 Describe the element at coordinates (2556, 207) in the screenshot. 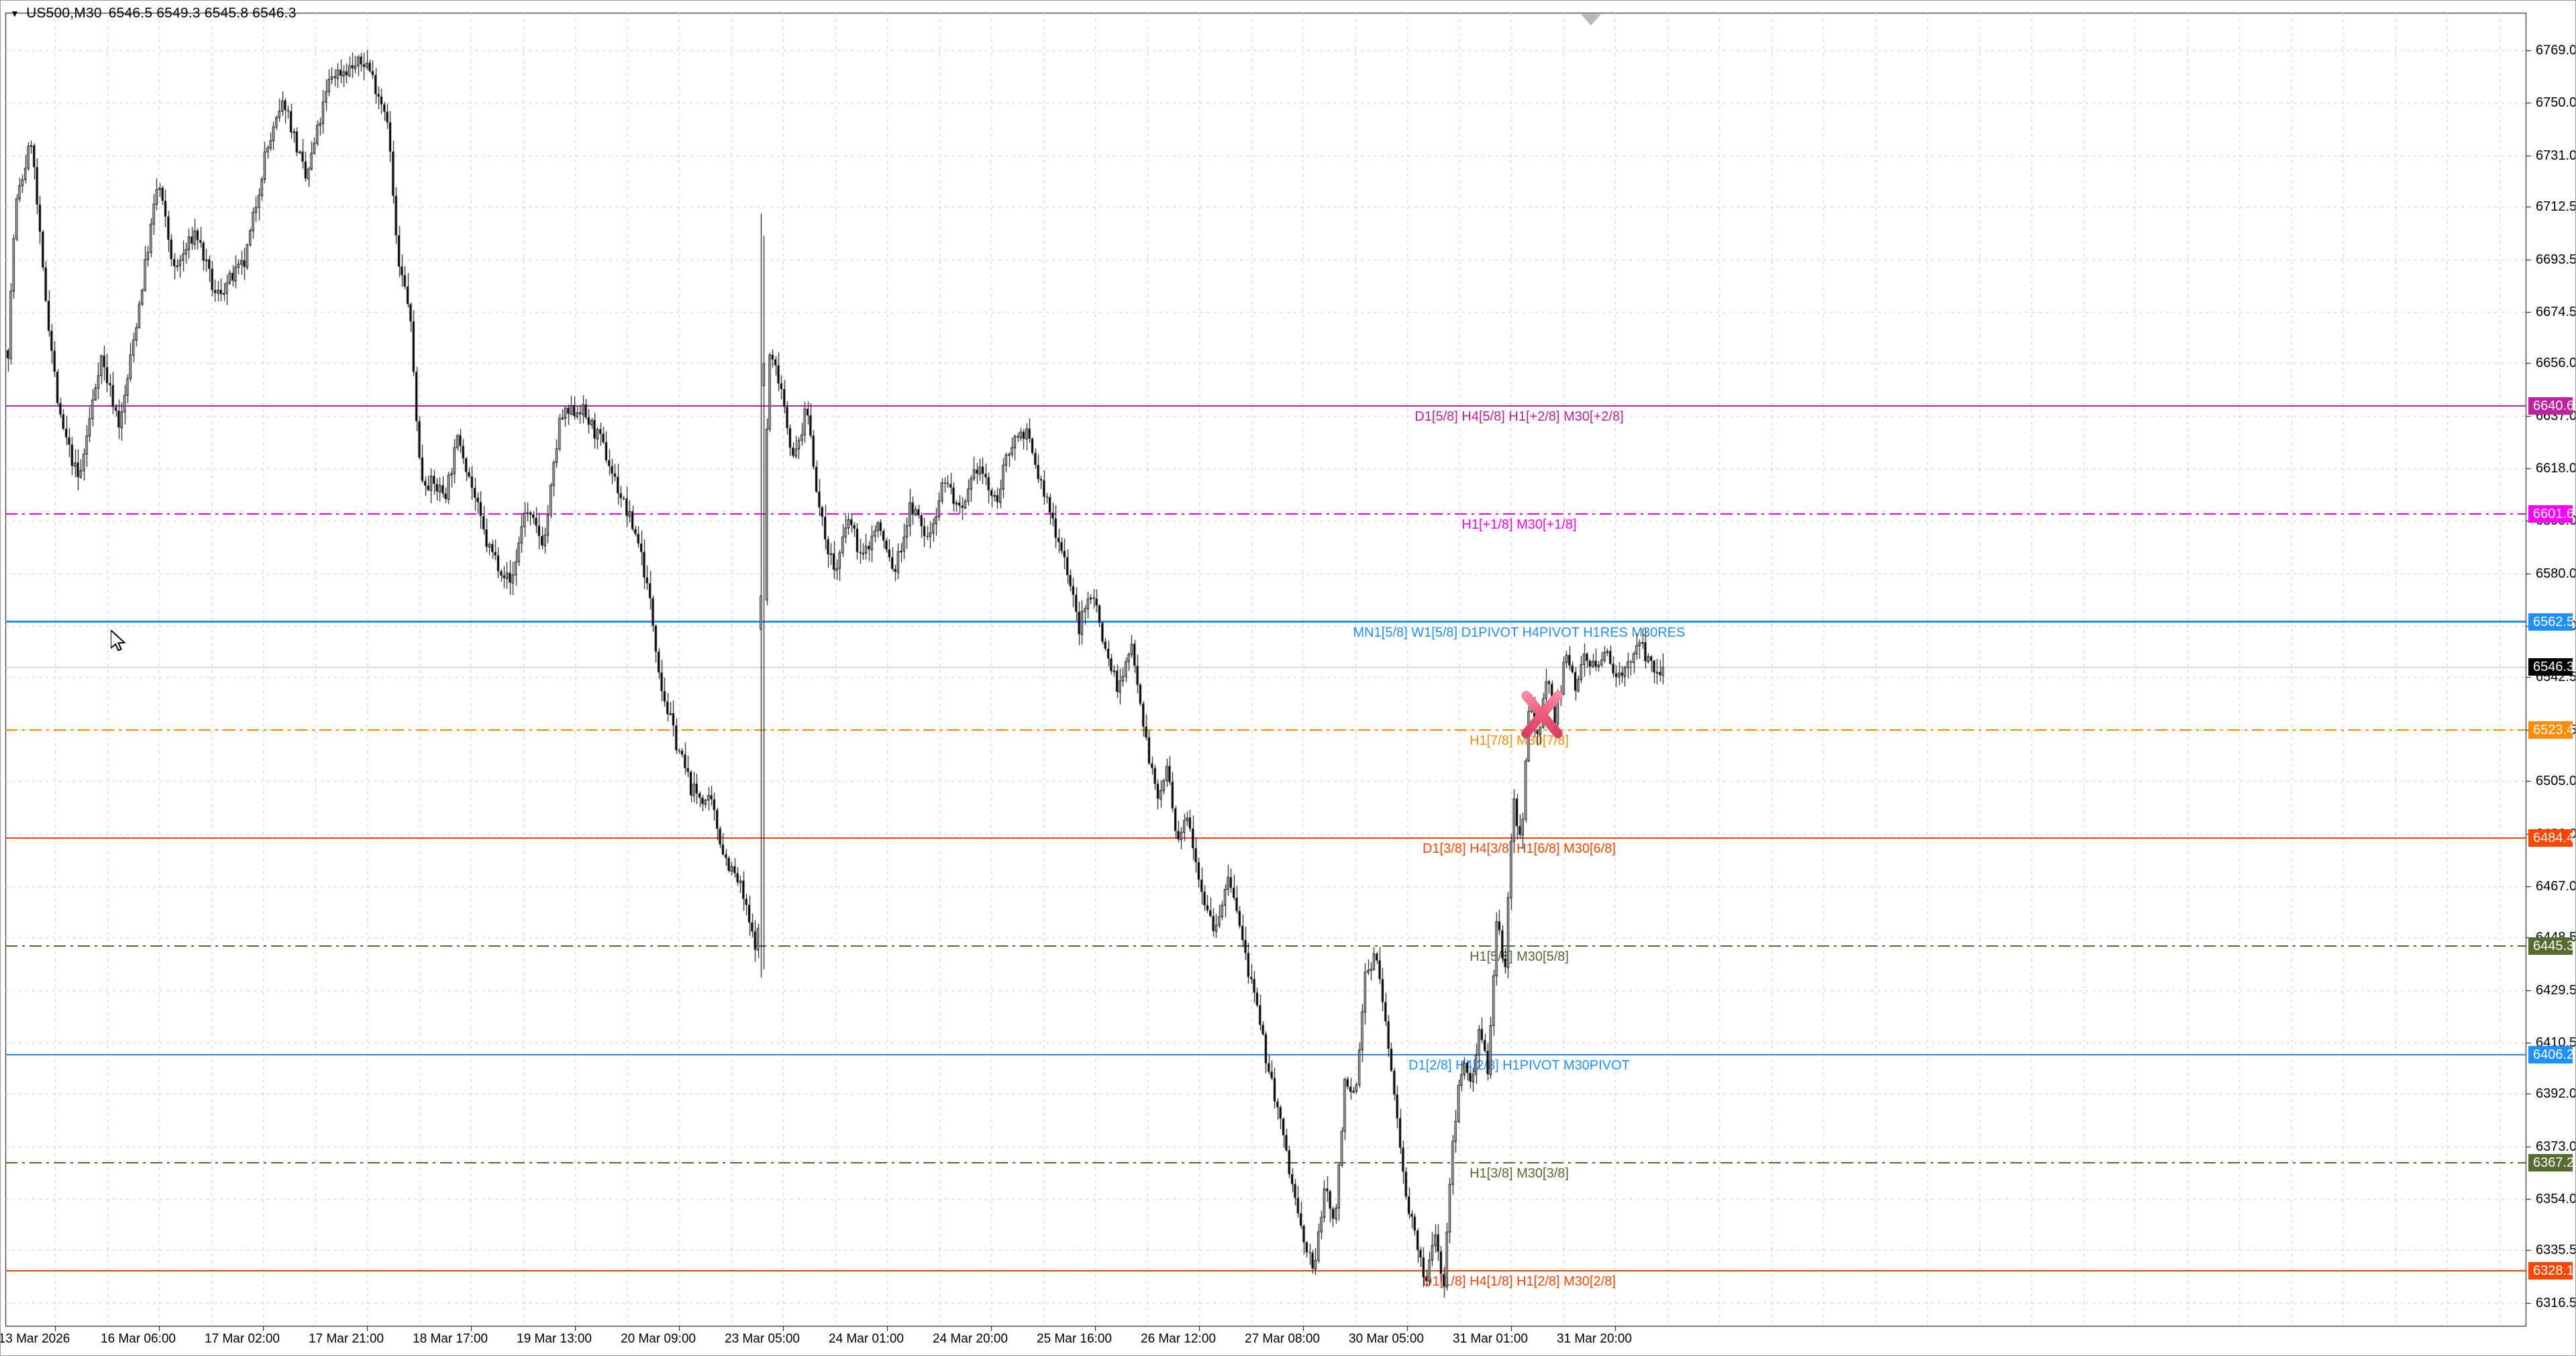

I see `price-axis-tick-label: 6712.5` at that location.